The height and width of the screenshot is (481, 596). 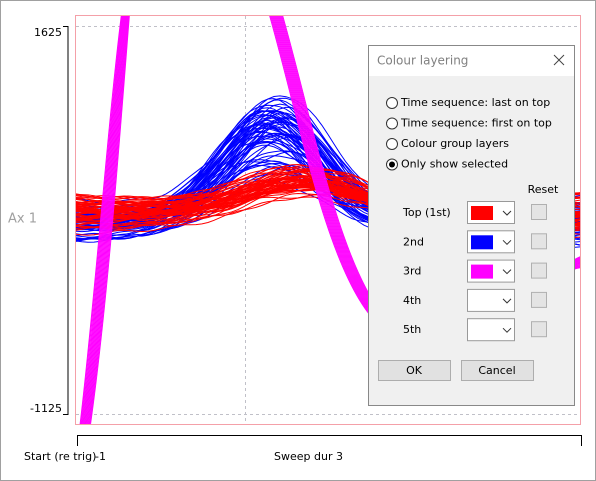 I want to click on layer-label: 2nd, so click(x=413, y=241).